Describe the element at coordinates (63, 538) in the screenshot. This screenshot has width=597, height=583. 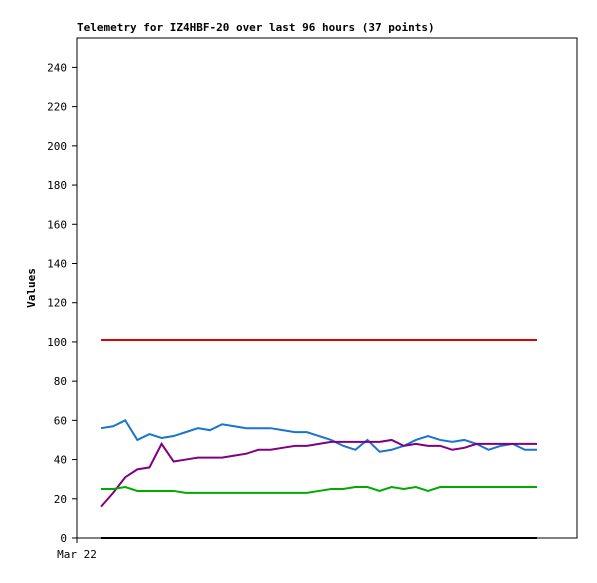
I see `y-tick-label: 0` at that location.